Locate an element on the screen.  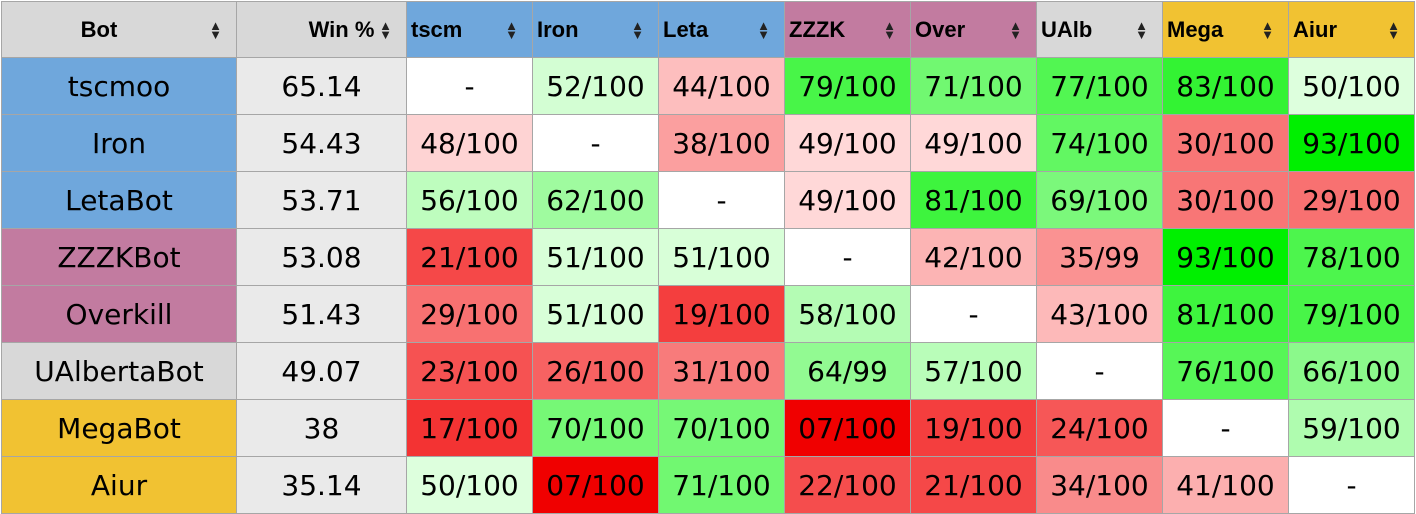
result-cell: 07/100 is located at coordinates (595, 485).